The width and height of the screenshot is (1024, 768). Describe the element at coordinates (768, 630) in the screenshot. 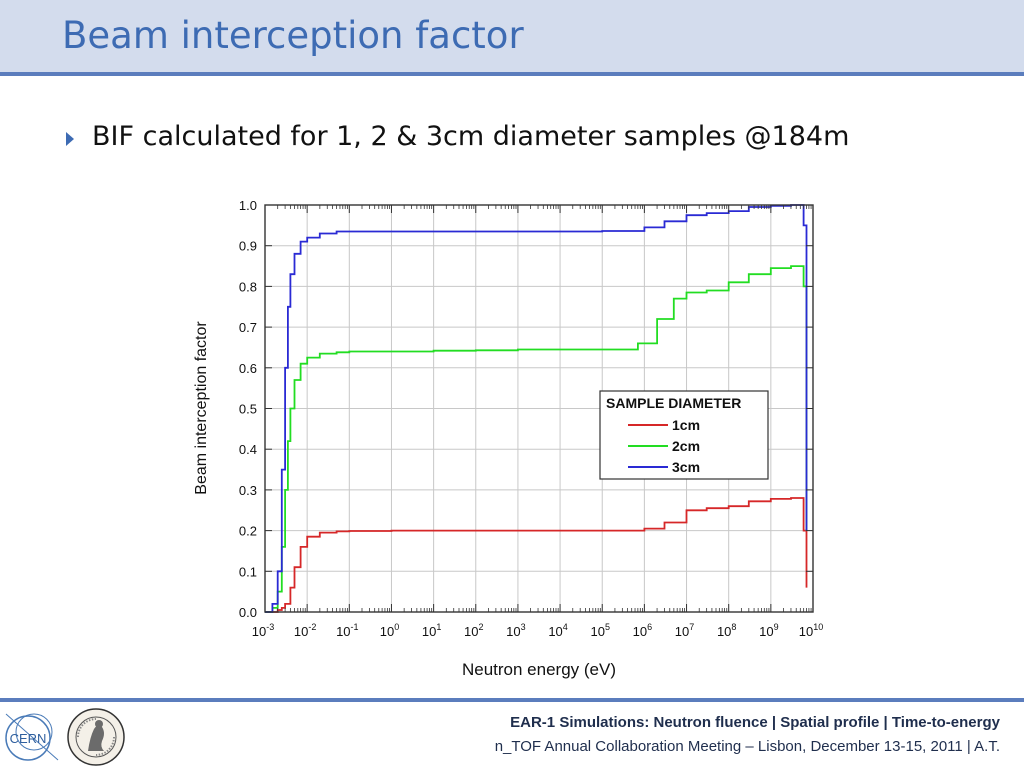

I see `x-tick-label: 10⁹` at that location.